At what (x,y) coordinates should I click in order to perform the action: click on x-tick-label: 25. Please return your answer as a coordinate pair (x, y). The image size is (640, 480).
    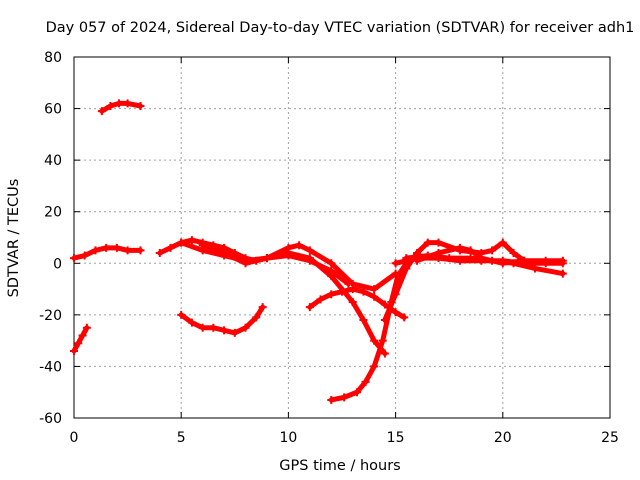
    Looking at the image, I should click on (610, 438).